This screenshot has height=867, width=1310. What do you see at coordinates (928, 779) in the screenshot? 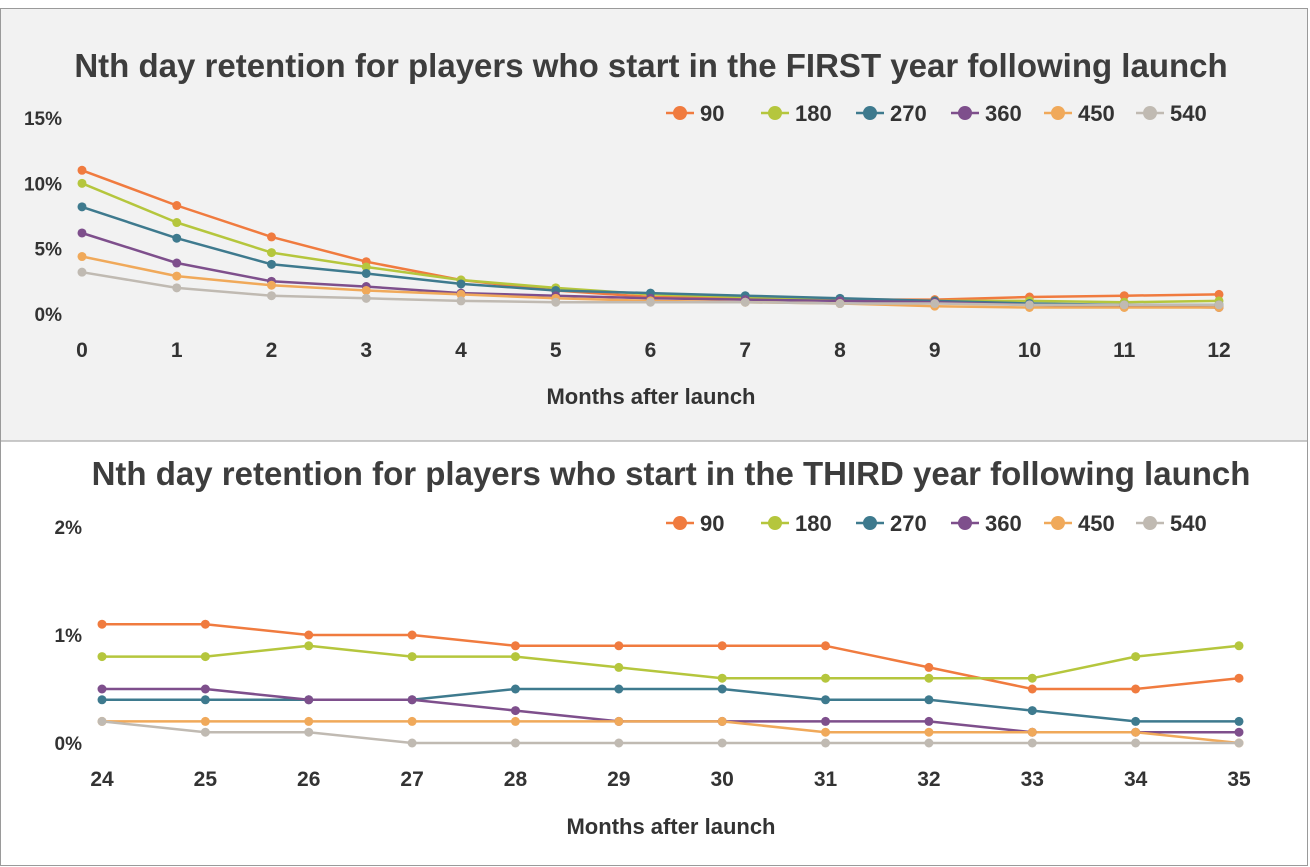
I see `chart2-x-tick-label: 32` at bounding box center [928, 779].